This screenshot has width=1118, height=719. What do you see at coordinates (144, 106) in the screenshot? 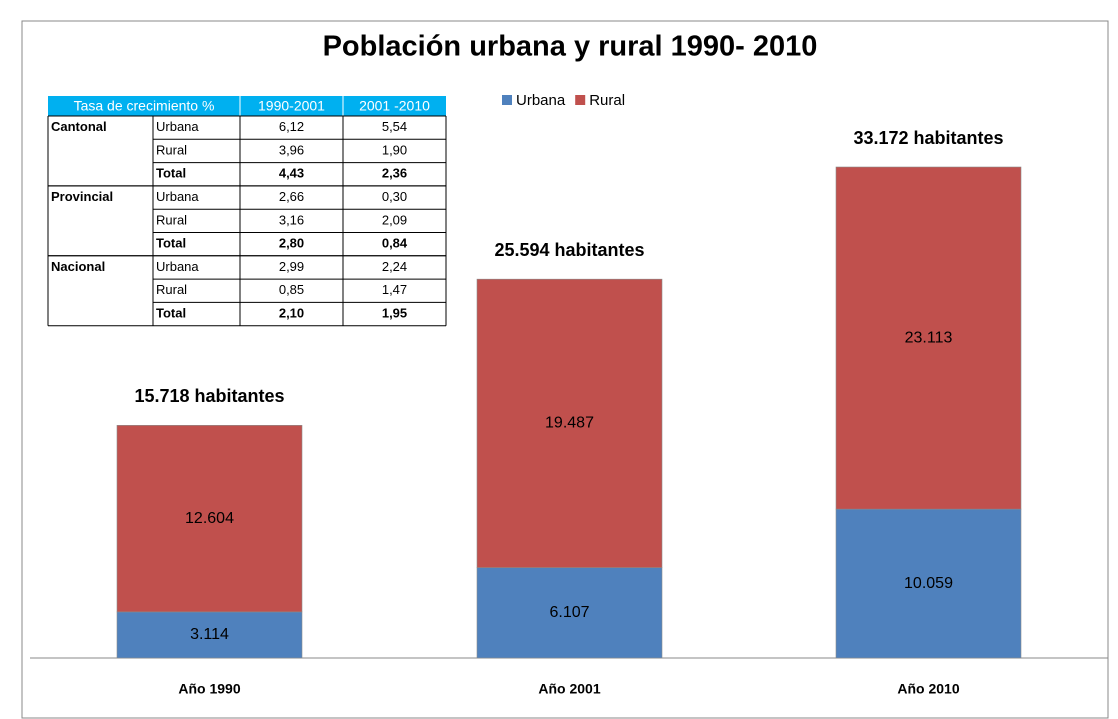
I see `table-header: Tasa de crecimiento %` at bounding box center [144, 106].